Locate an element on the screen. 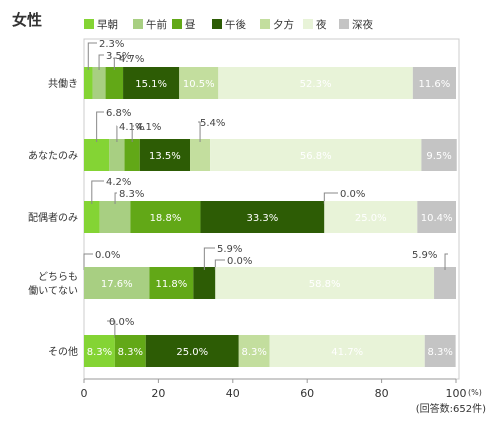 This screenshot has height=425, width=500. x-tick-label: 20 is located at coordinates (158, 393).